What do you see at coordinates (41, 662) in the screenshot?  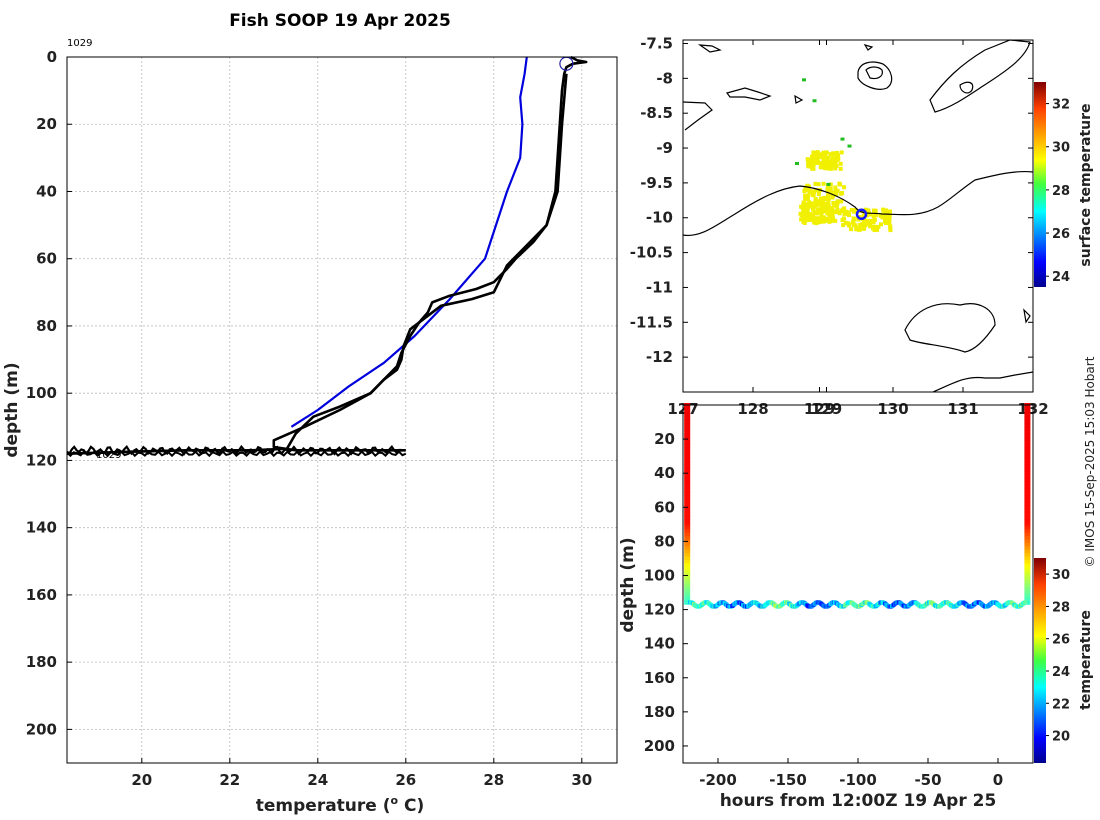 I see `profile-y-tick-label: 180` at bounding box center [41, 662].